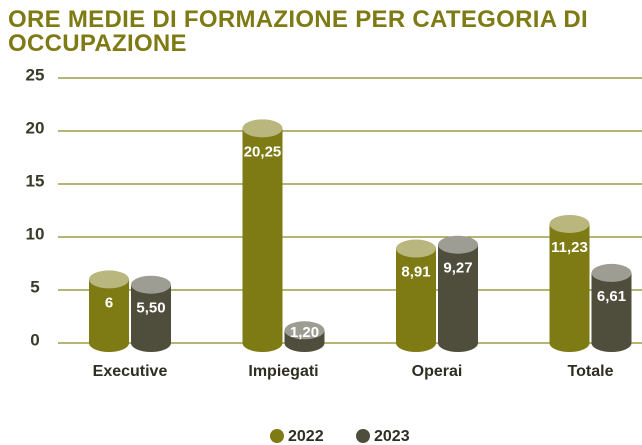 This screenshot has width=642, height=445. What do you see at coordinates (569, 247) in the screenshot?
I see `value-label: 11,23` at bounding box center [569, 247].